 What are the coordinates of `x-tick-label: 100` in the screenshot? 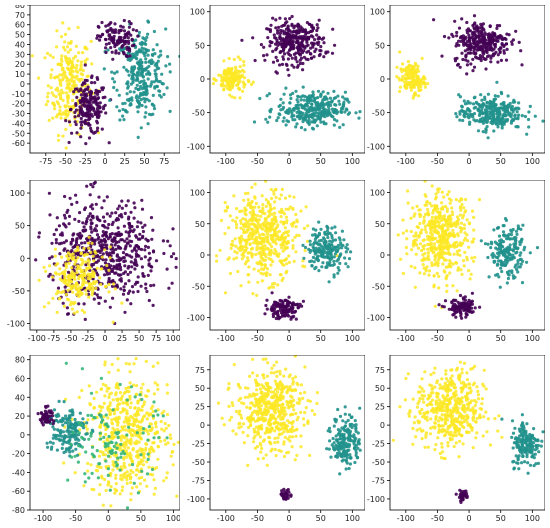 It's located at (532, 161).